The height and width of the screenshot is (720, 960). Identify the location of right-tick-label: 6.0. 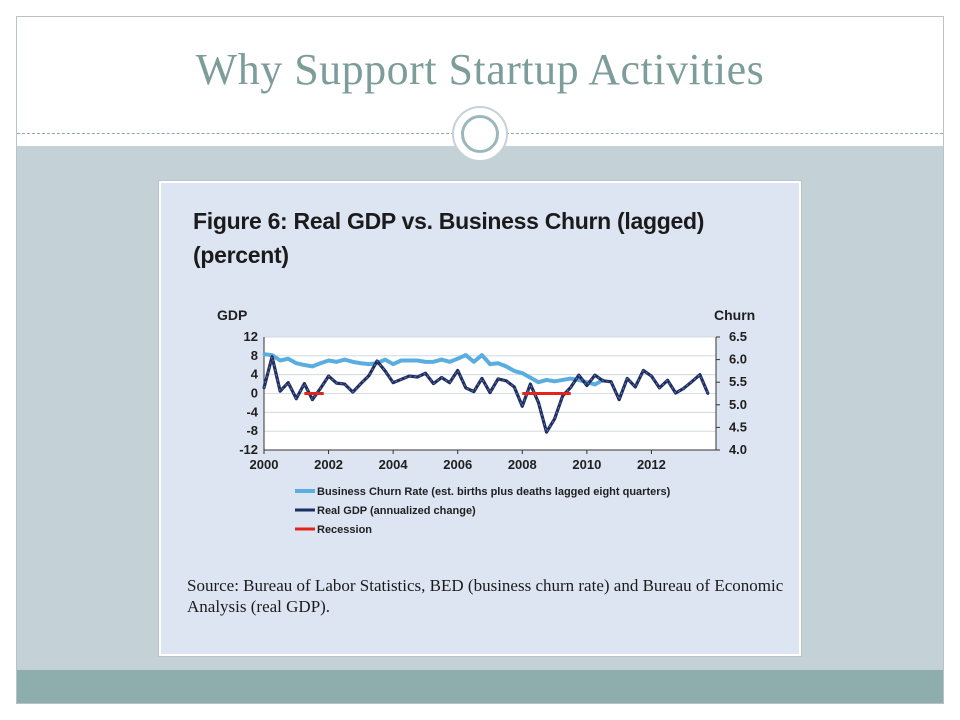
(738, 359).